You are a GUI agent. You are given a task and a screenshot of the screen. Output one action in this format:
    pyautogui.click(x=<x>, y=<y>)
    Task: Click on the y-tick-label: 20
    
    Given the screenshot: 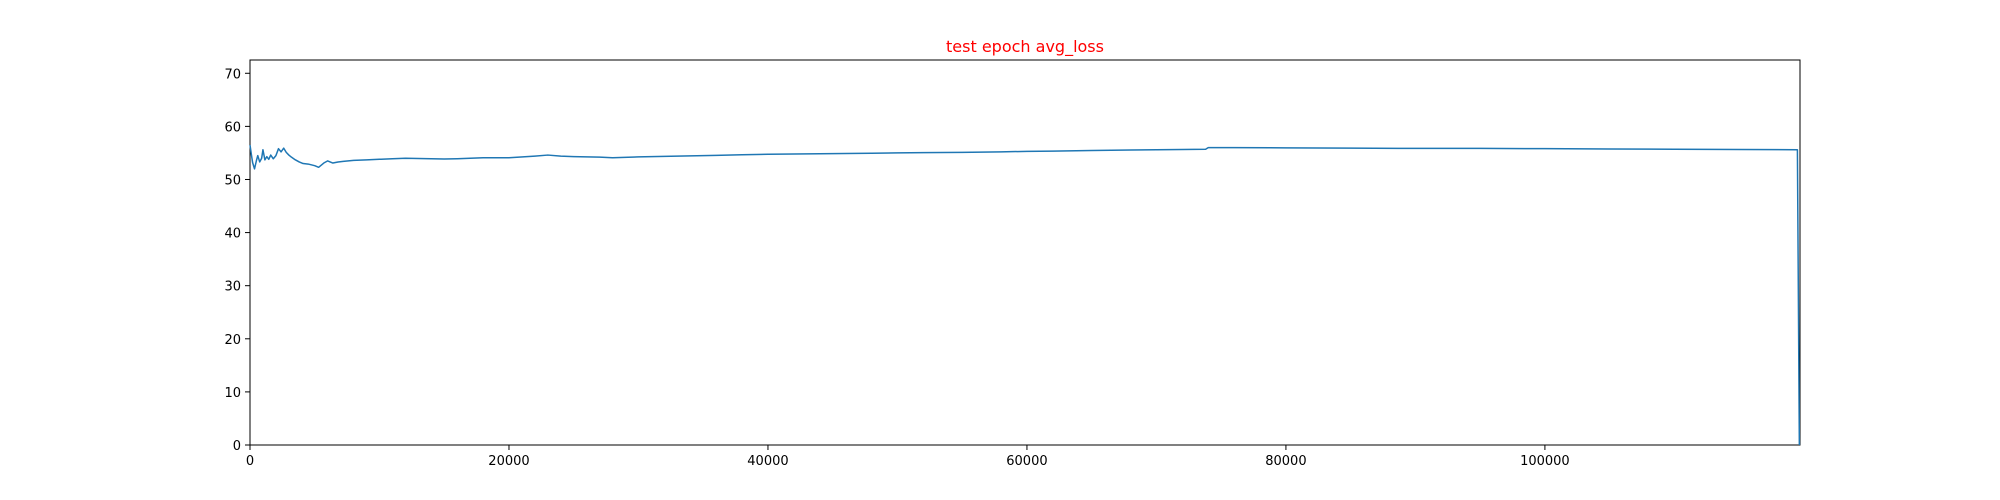 What is the action you would take?
    pyautogui.click(x=232, y=340)
    